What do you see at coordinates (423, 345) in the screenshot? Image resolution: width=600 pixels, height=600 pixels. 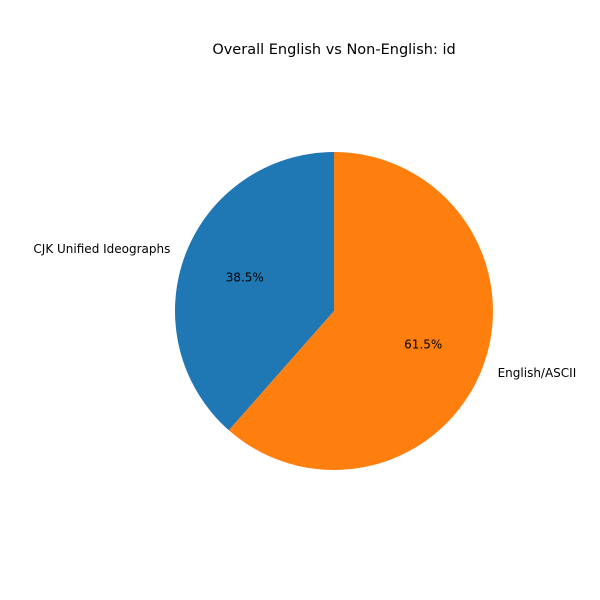 I see `slice-value-label-1: 61.5%` at bounding box center [423, 345].